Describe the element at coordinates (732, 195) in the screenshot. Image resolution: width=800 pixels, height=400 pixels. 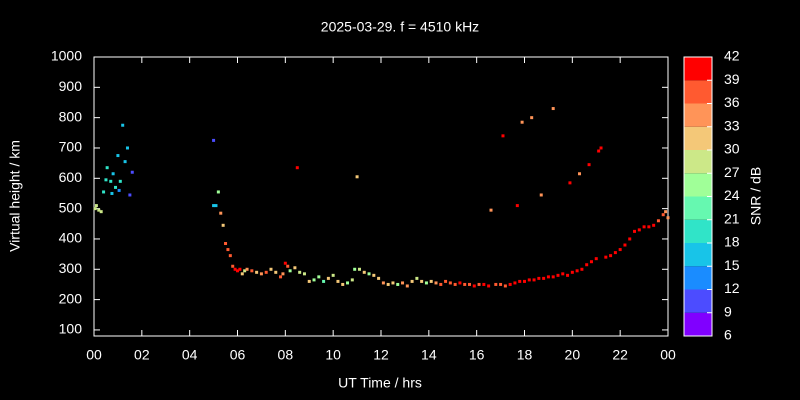
I see `colorbar-tick-label: 24` at that location.